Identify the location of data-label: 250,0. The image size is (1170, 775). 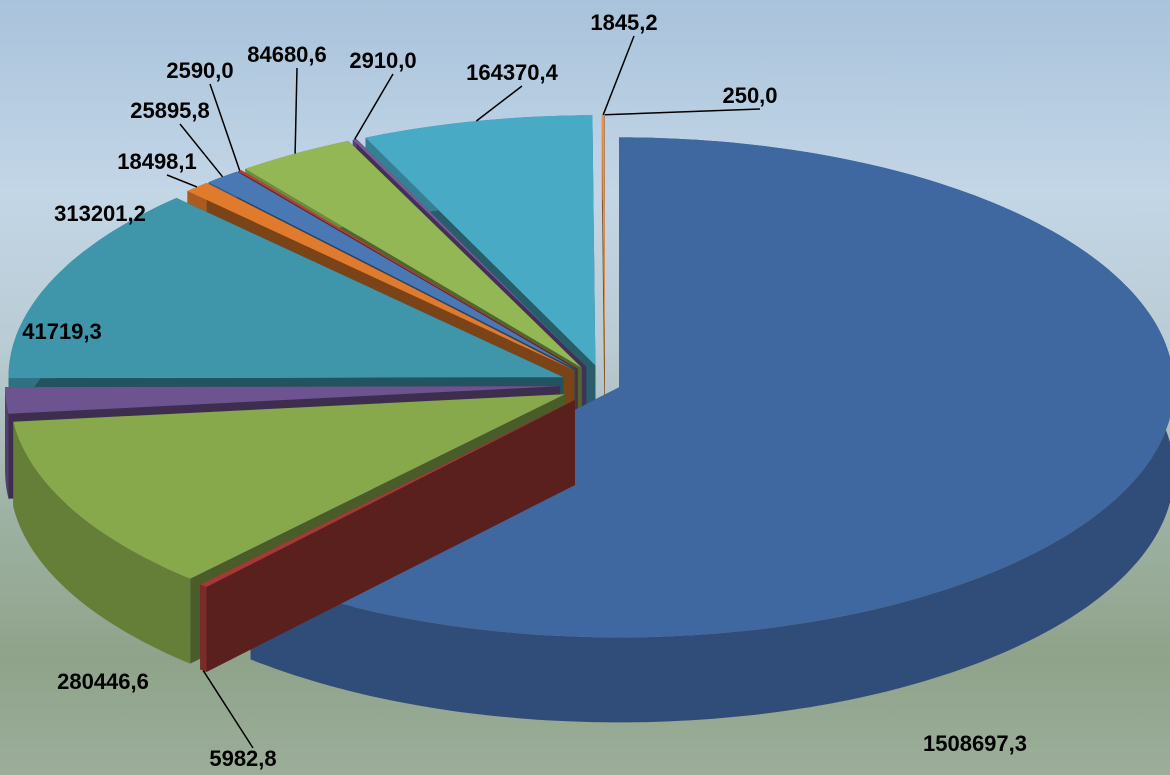
(749, 95).